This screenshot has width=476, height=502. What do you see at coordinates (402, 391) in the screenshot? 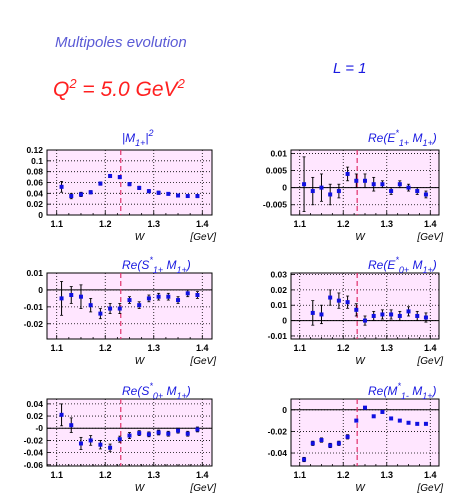
I see `panel-label: Re(M*1- M1+)` at bounding box center [402, 391].